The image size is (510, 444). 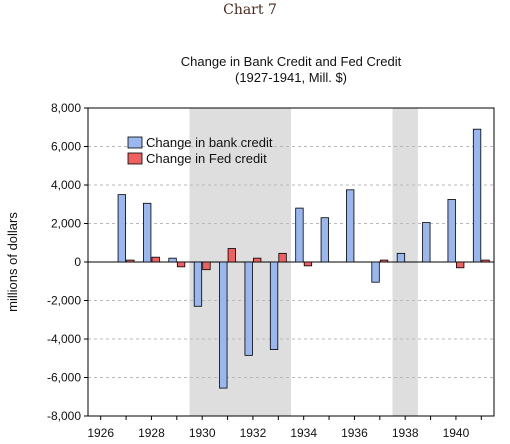 I want to click on y-axis-label: millions of dollars, so click(x=12, y=262).